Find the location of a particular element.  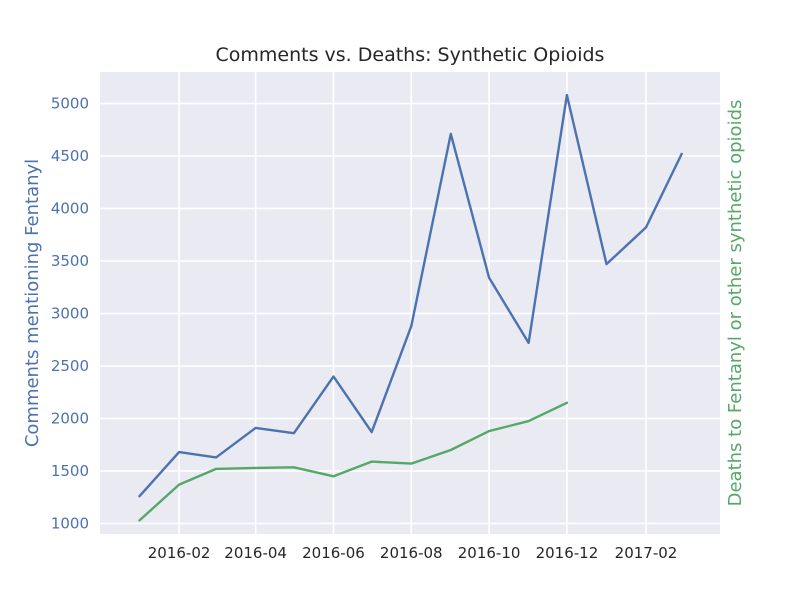

x-tick-label: 2016-12 is located at coordinates (567, 553).